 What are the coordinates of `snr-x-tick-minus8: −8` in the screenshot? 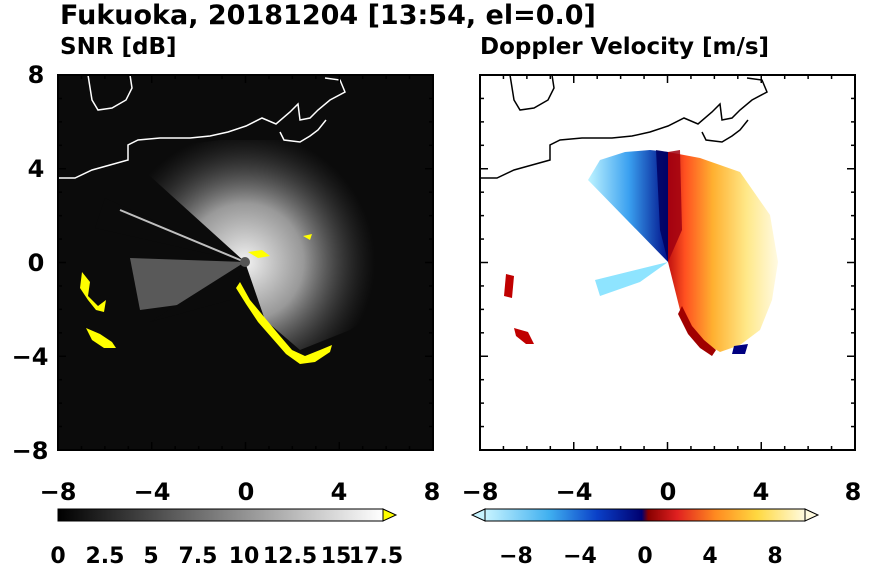 It's located at (58, 492).